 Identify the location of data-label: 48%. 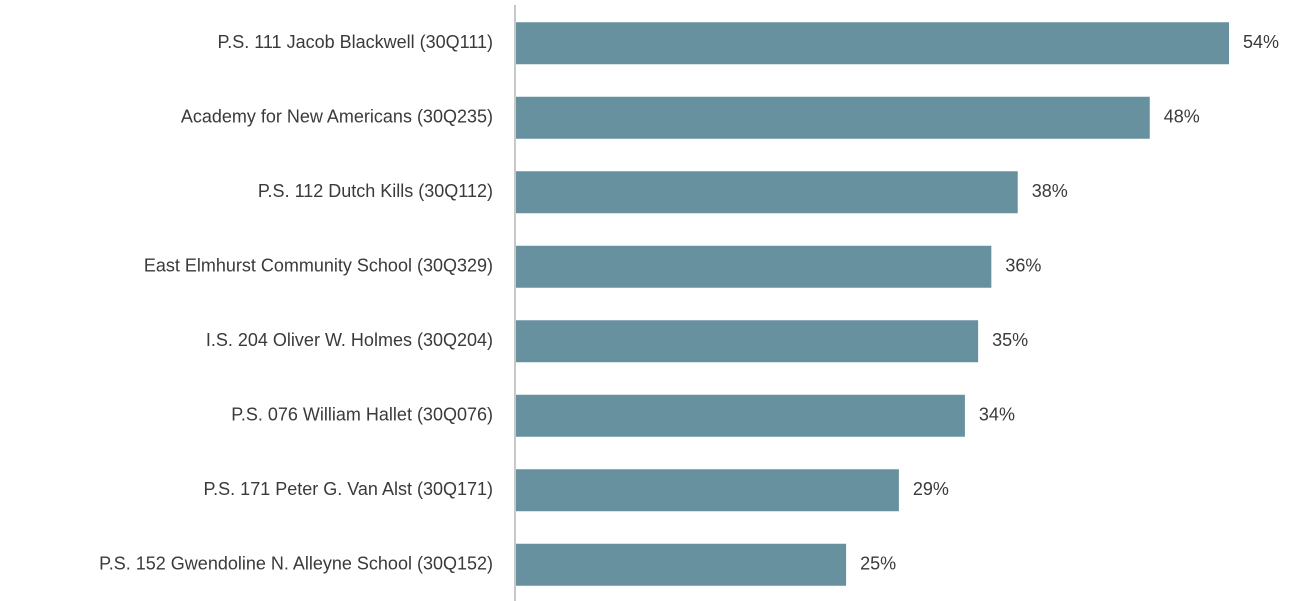
(1182, 117).